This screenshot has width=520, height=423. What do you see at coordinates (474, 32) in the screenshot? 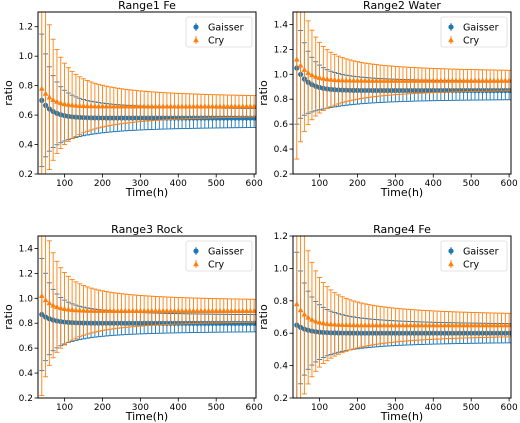
I see `legend-box` at bounding box center [474, 32].